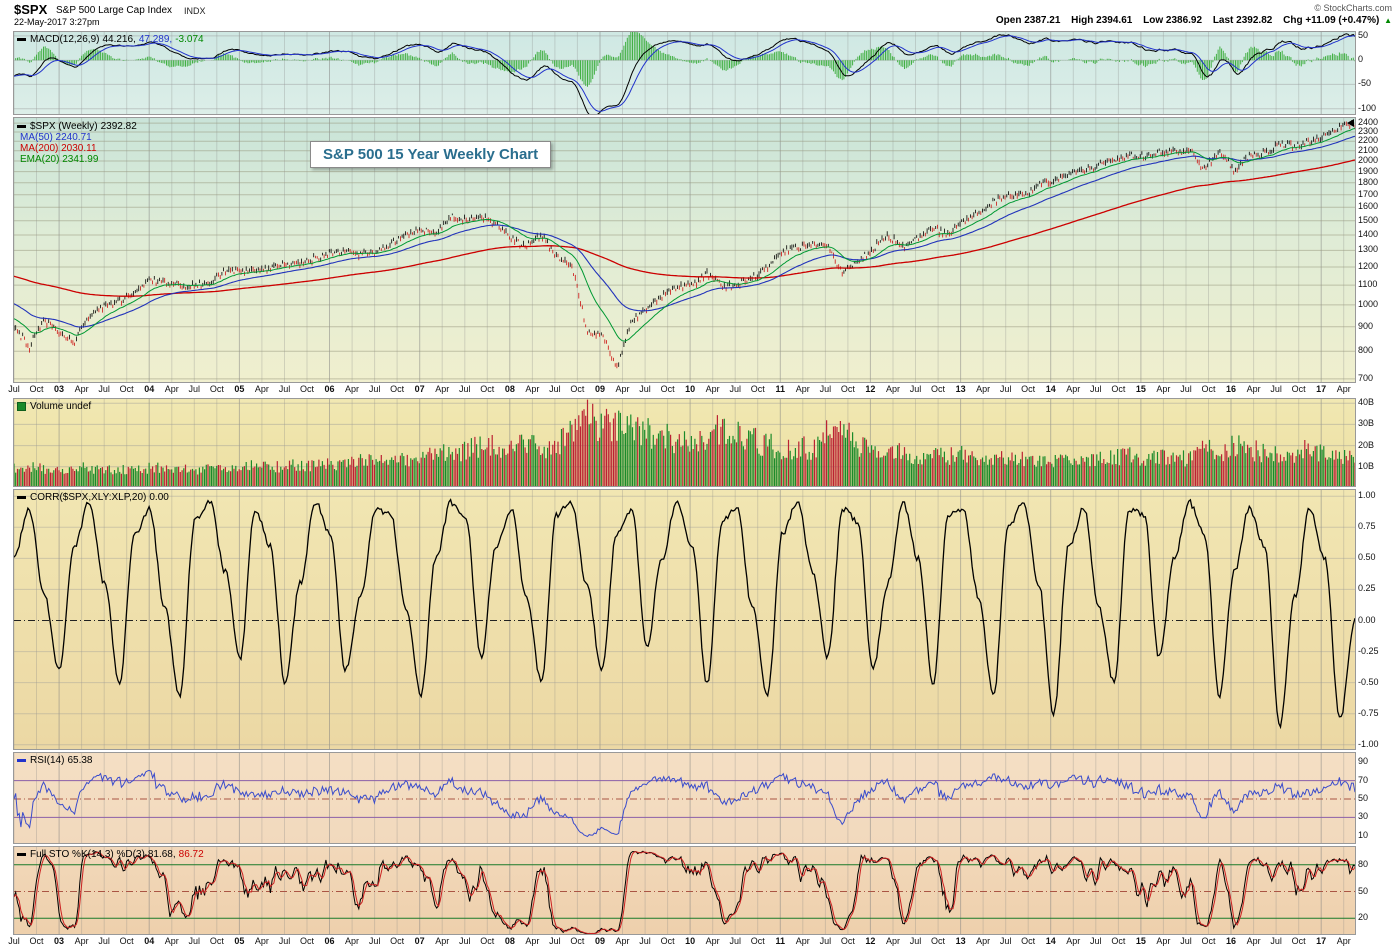  I want to click on macd-hist-value: -3.074, so click(189, 39).